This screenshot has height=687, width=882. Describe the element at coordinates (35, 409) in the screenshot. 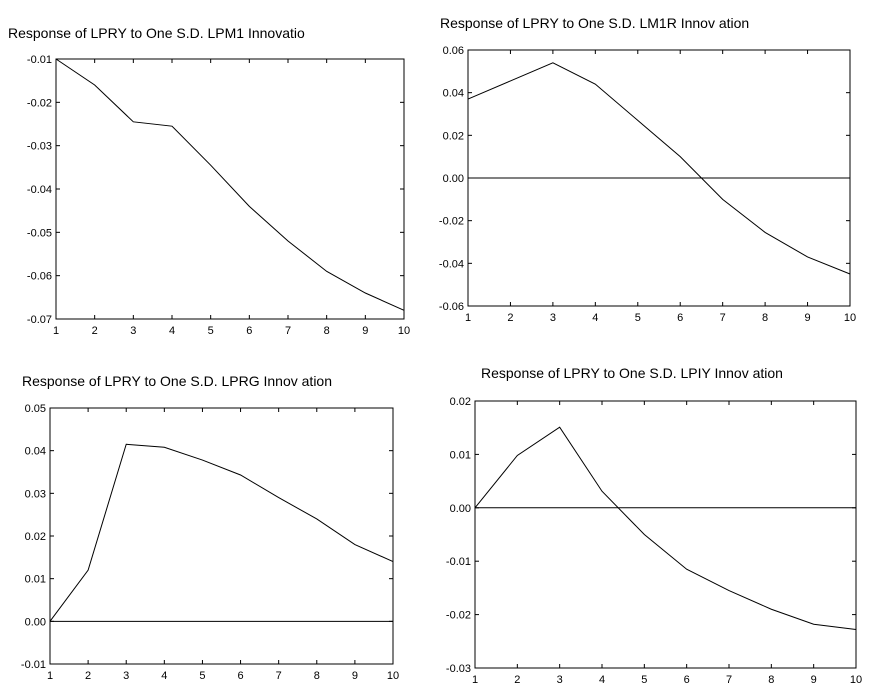

I see `y-tick-label: 0.05` at that location.